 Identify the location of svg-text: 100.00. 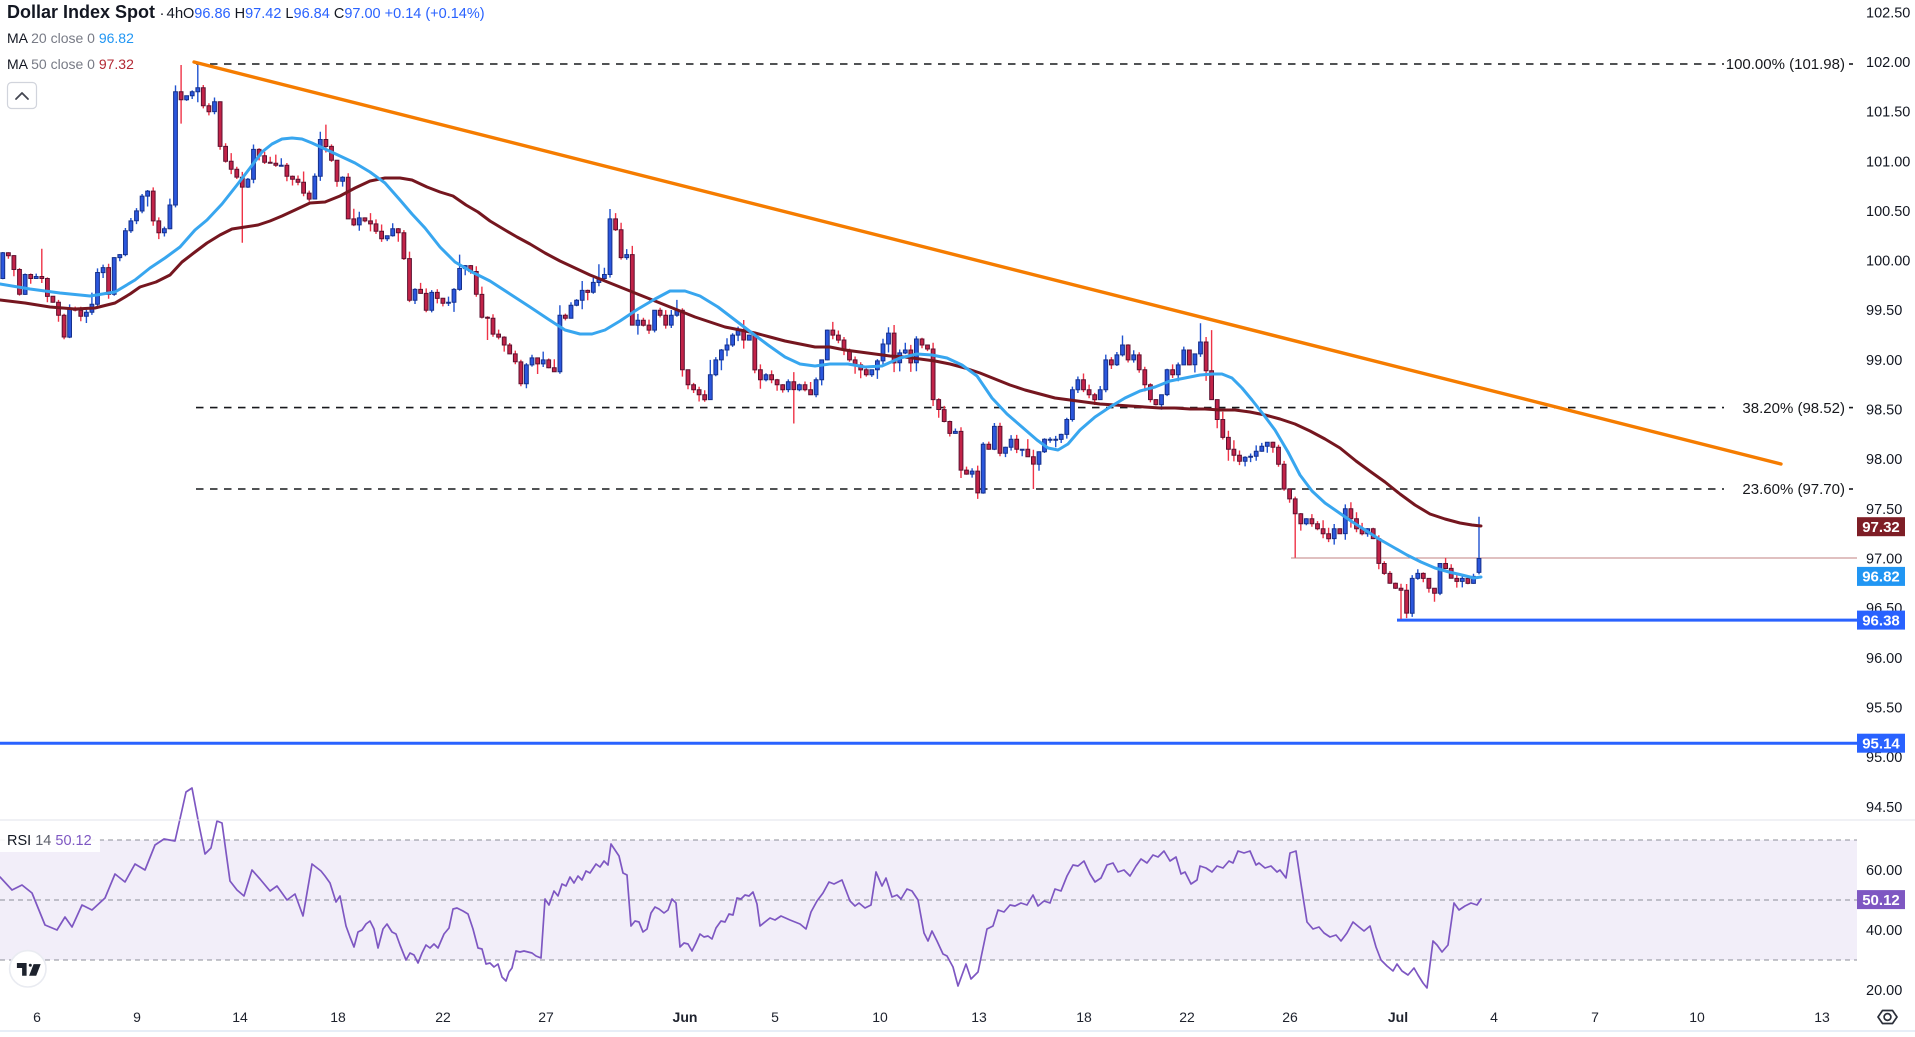
(1888, 262).